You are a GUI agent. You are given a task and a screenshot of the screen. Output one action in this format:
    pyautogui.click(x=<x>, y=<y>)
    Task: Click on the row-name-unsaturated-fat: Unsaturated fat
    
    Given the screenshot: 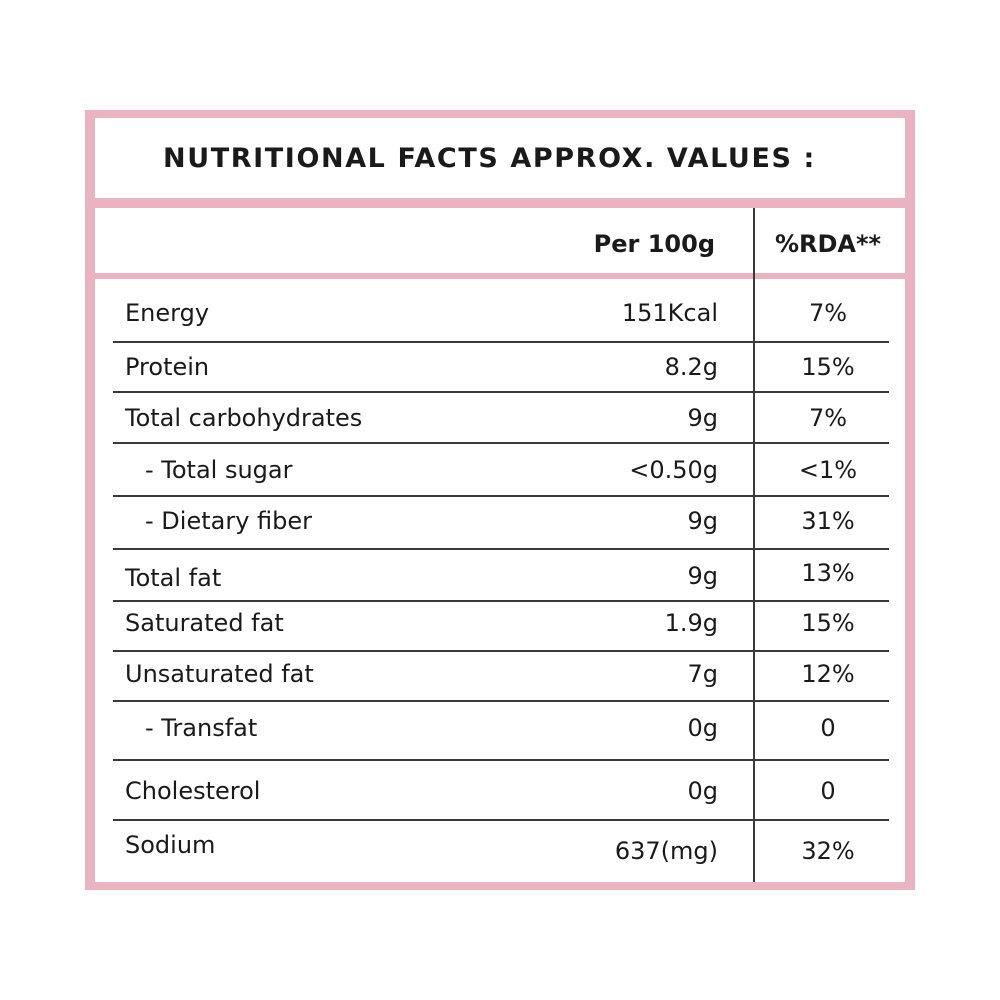 What is the action you would take?
    pyautogui.click(x=219, y=674)
    